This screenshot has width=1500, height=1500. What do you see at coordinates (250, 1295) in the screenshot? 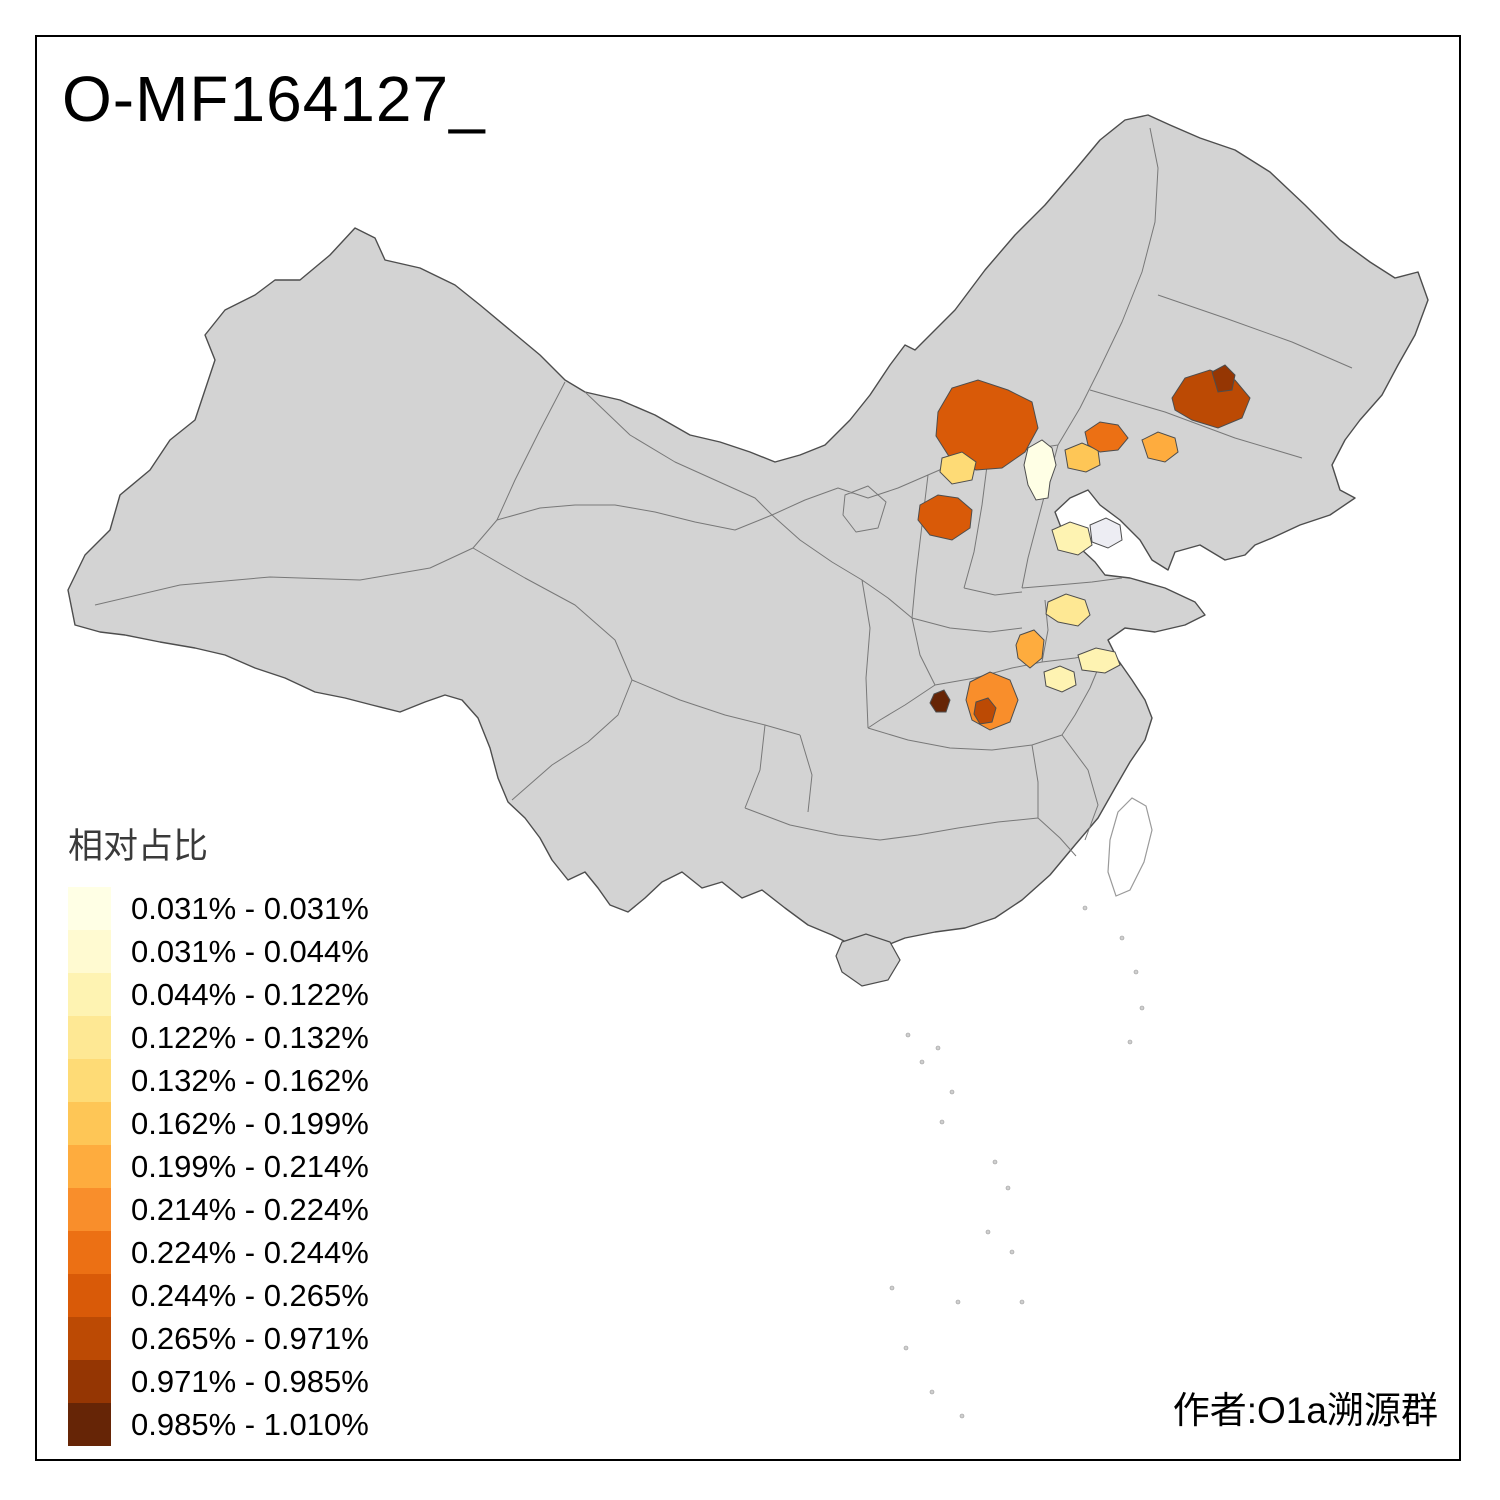
I see `legend-label: 0.244% - 0.265%` at bounding box center [250, 1295].